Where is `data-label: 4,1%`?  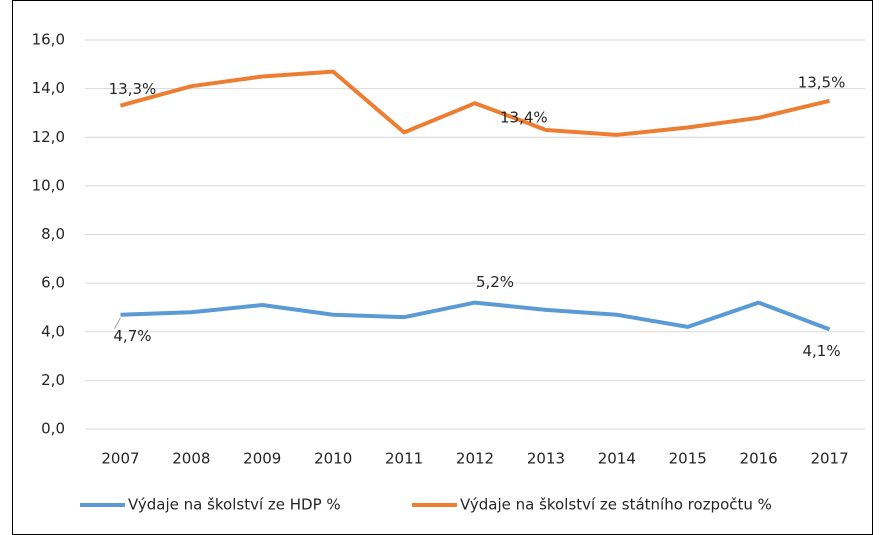 data-label: 4,1% is located at coordinates (821, 351).